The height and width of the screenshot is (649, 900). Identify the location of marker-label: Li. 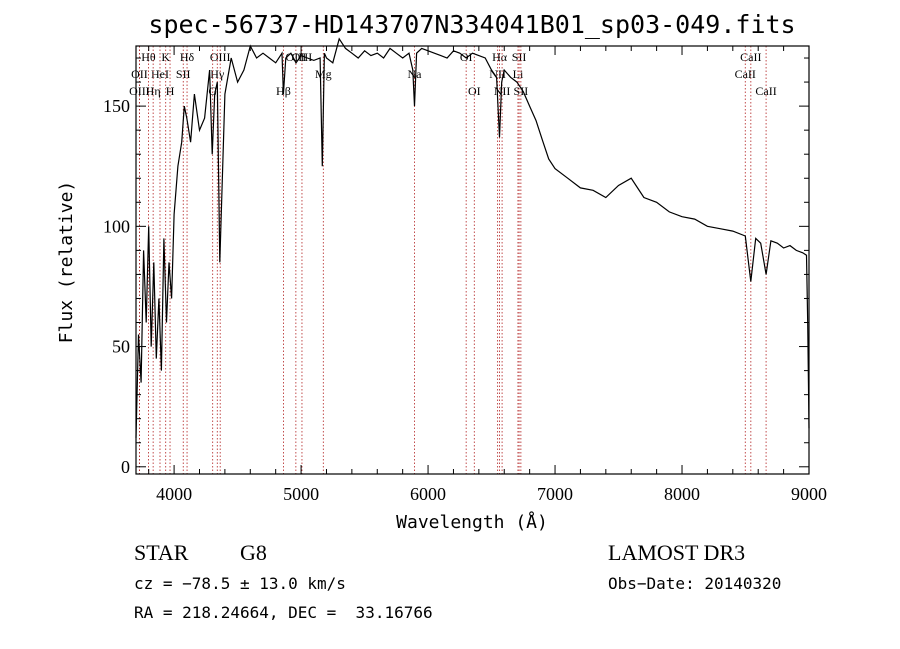
(518, 74).